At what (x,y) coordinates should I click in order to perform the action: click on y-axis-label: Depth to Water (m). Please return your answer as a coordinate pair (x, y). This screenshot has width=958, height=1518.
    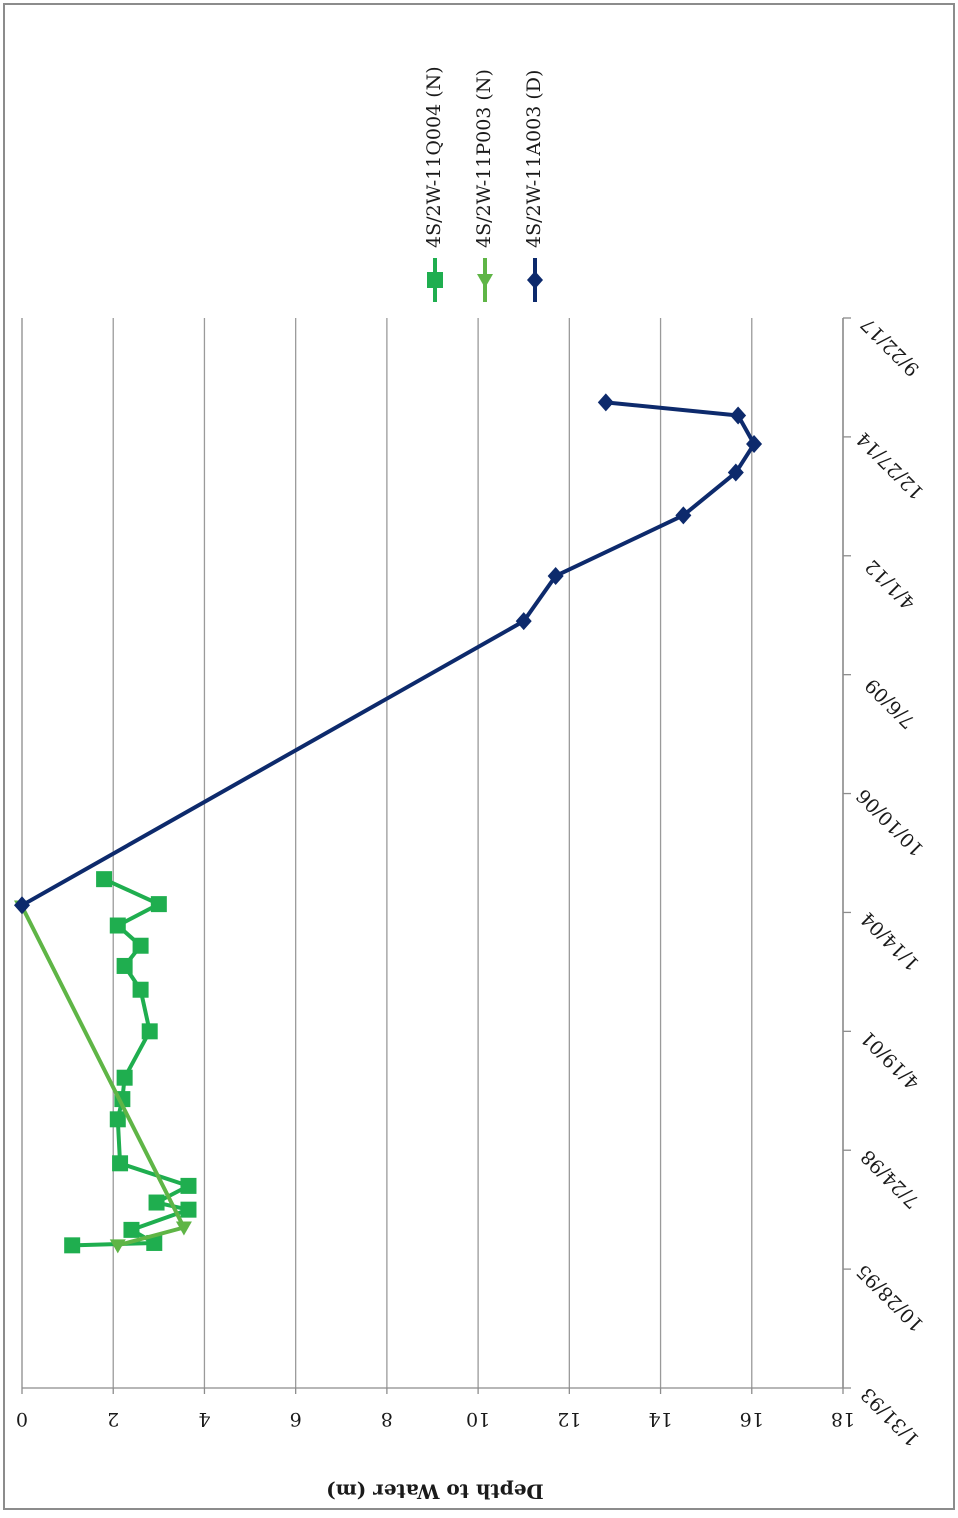
    Looking at the image, I should click on (435, 1492).